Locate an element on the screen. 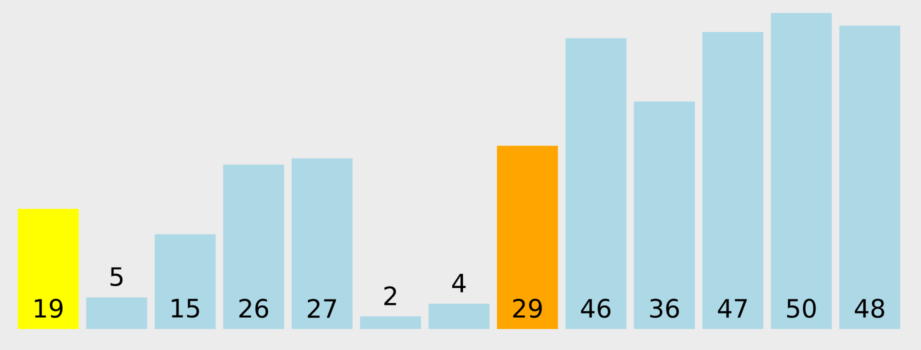  data-label: 19 is located at coordinates (48, 308).